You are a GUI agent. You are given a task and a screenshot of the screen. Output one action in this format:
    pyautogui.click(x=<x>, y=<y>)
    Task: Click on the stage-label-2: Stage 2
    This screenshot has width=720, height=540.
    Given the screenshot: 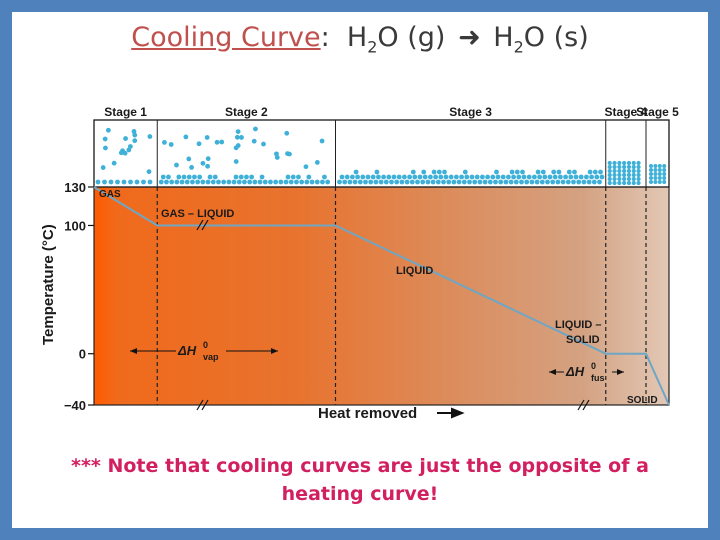 What is the action you would take?
    pyautogui.click(x=246, y=112)
    